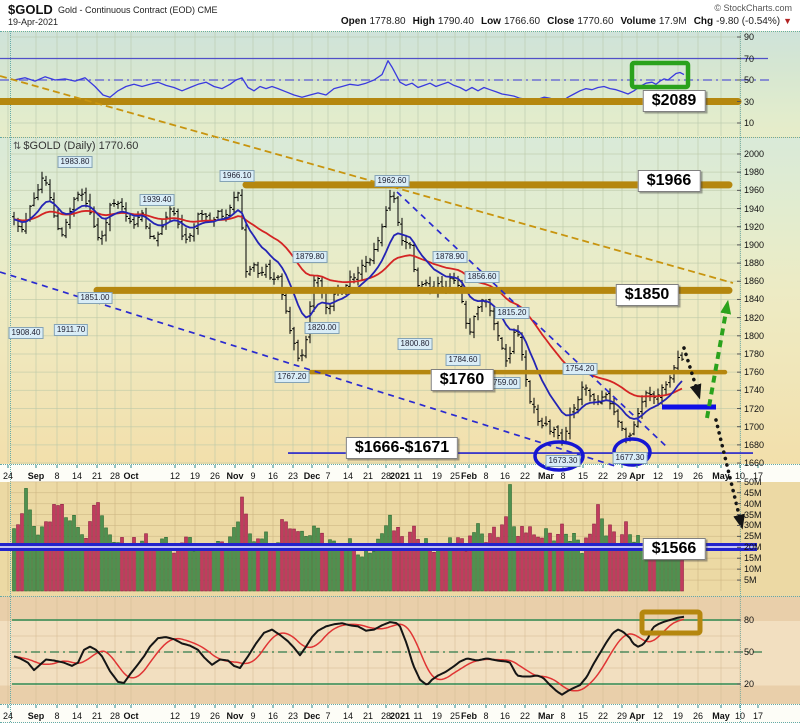 The height and width of the screenshot is (724, 800). I want to click on date-label: 10, so click(740, 716).